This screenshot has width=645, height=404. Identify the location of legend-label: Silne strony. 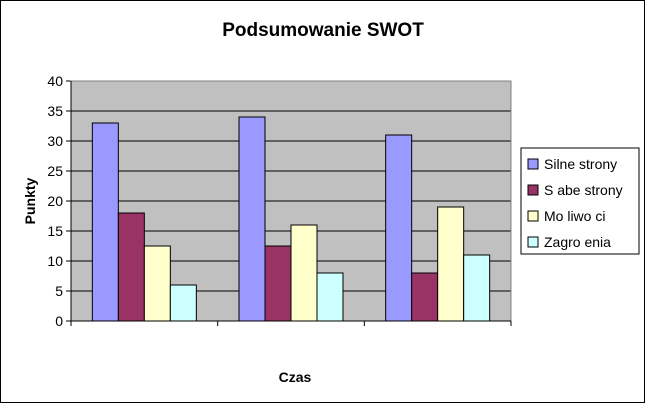
(580, 164).